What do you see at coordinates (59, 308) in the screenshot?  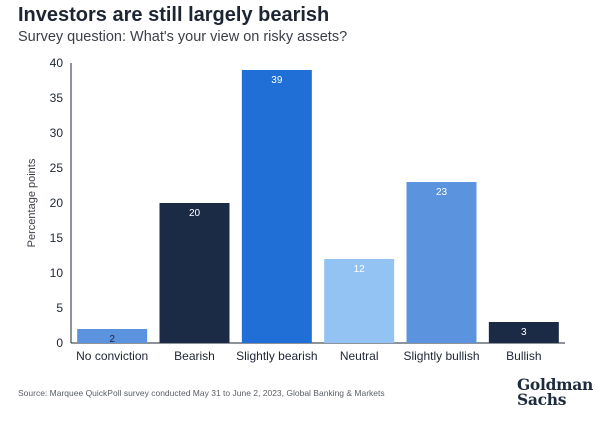 I see `y-tick-label: 5` at bounding box center [59, 308].